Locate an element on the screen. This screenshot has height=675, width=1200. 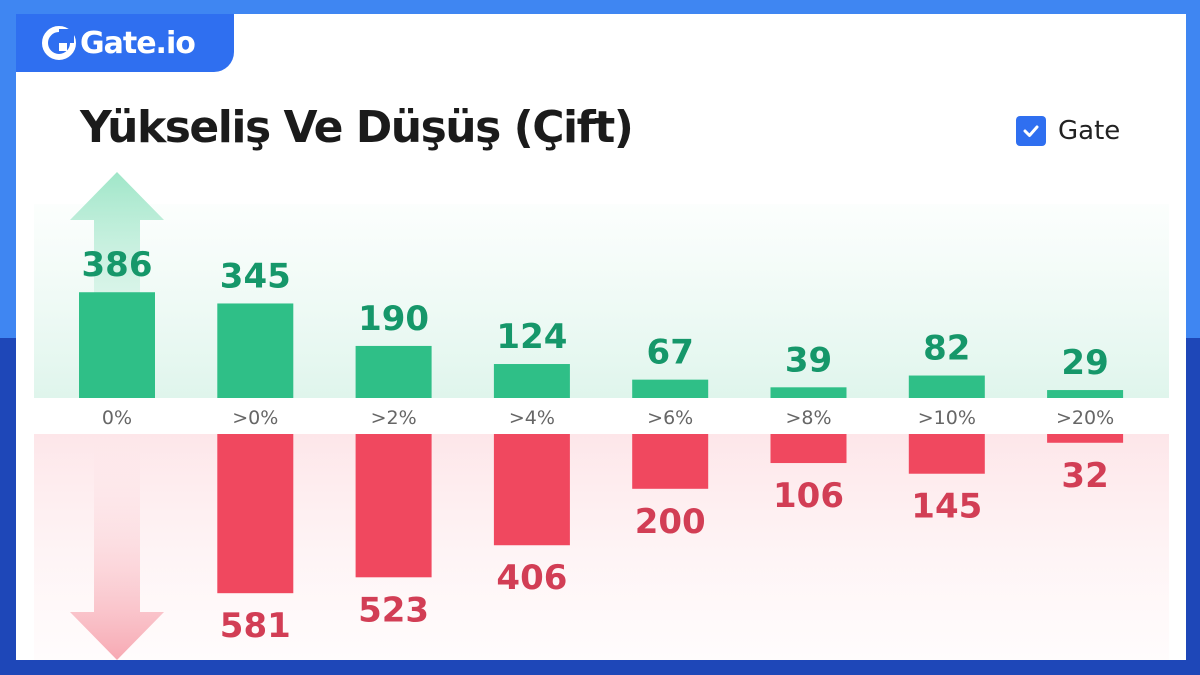
down-value-label-7: 145 is located at coordinates (946, 507).